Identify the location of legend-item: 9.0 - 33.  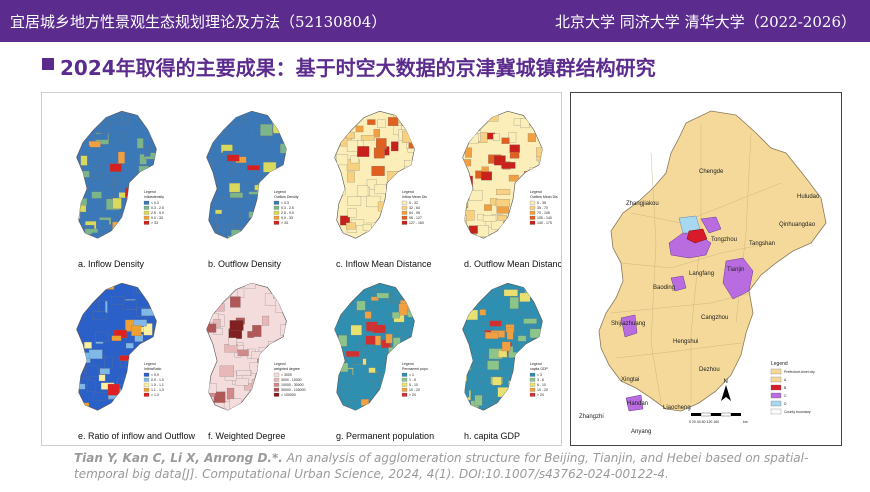
(287, 218).